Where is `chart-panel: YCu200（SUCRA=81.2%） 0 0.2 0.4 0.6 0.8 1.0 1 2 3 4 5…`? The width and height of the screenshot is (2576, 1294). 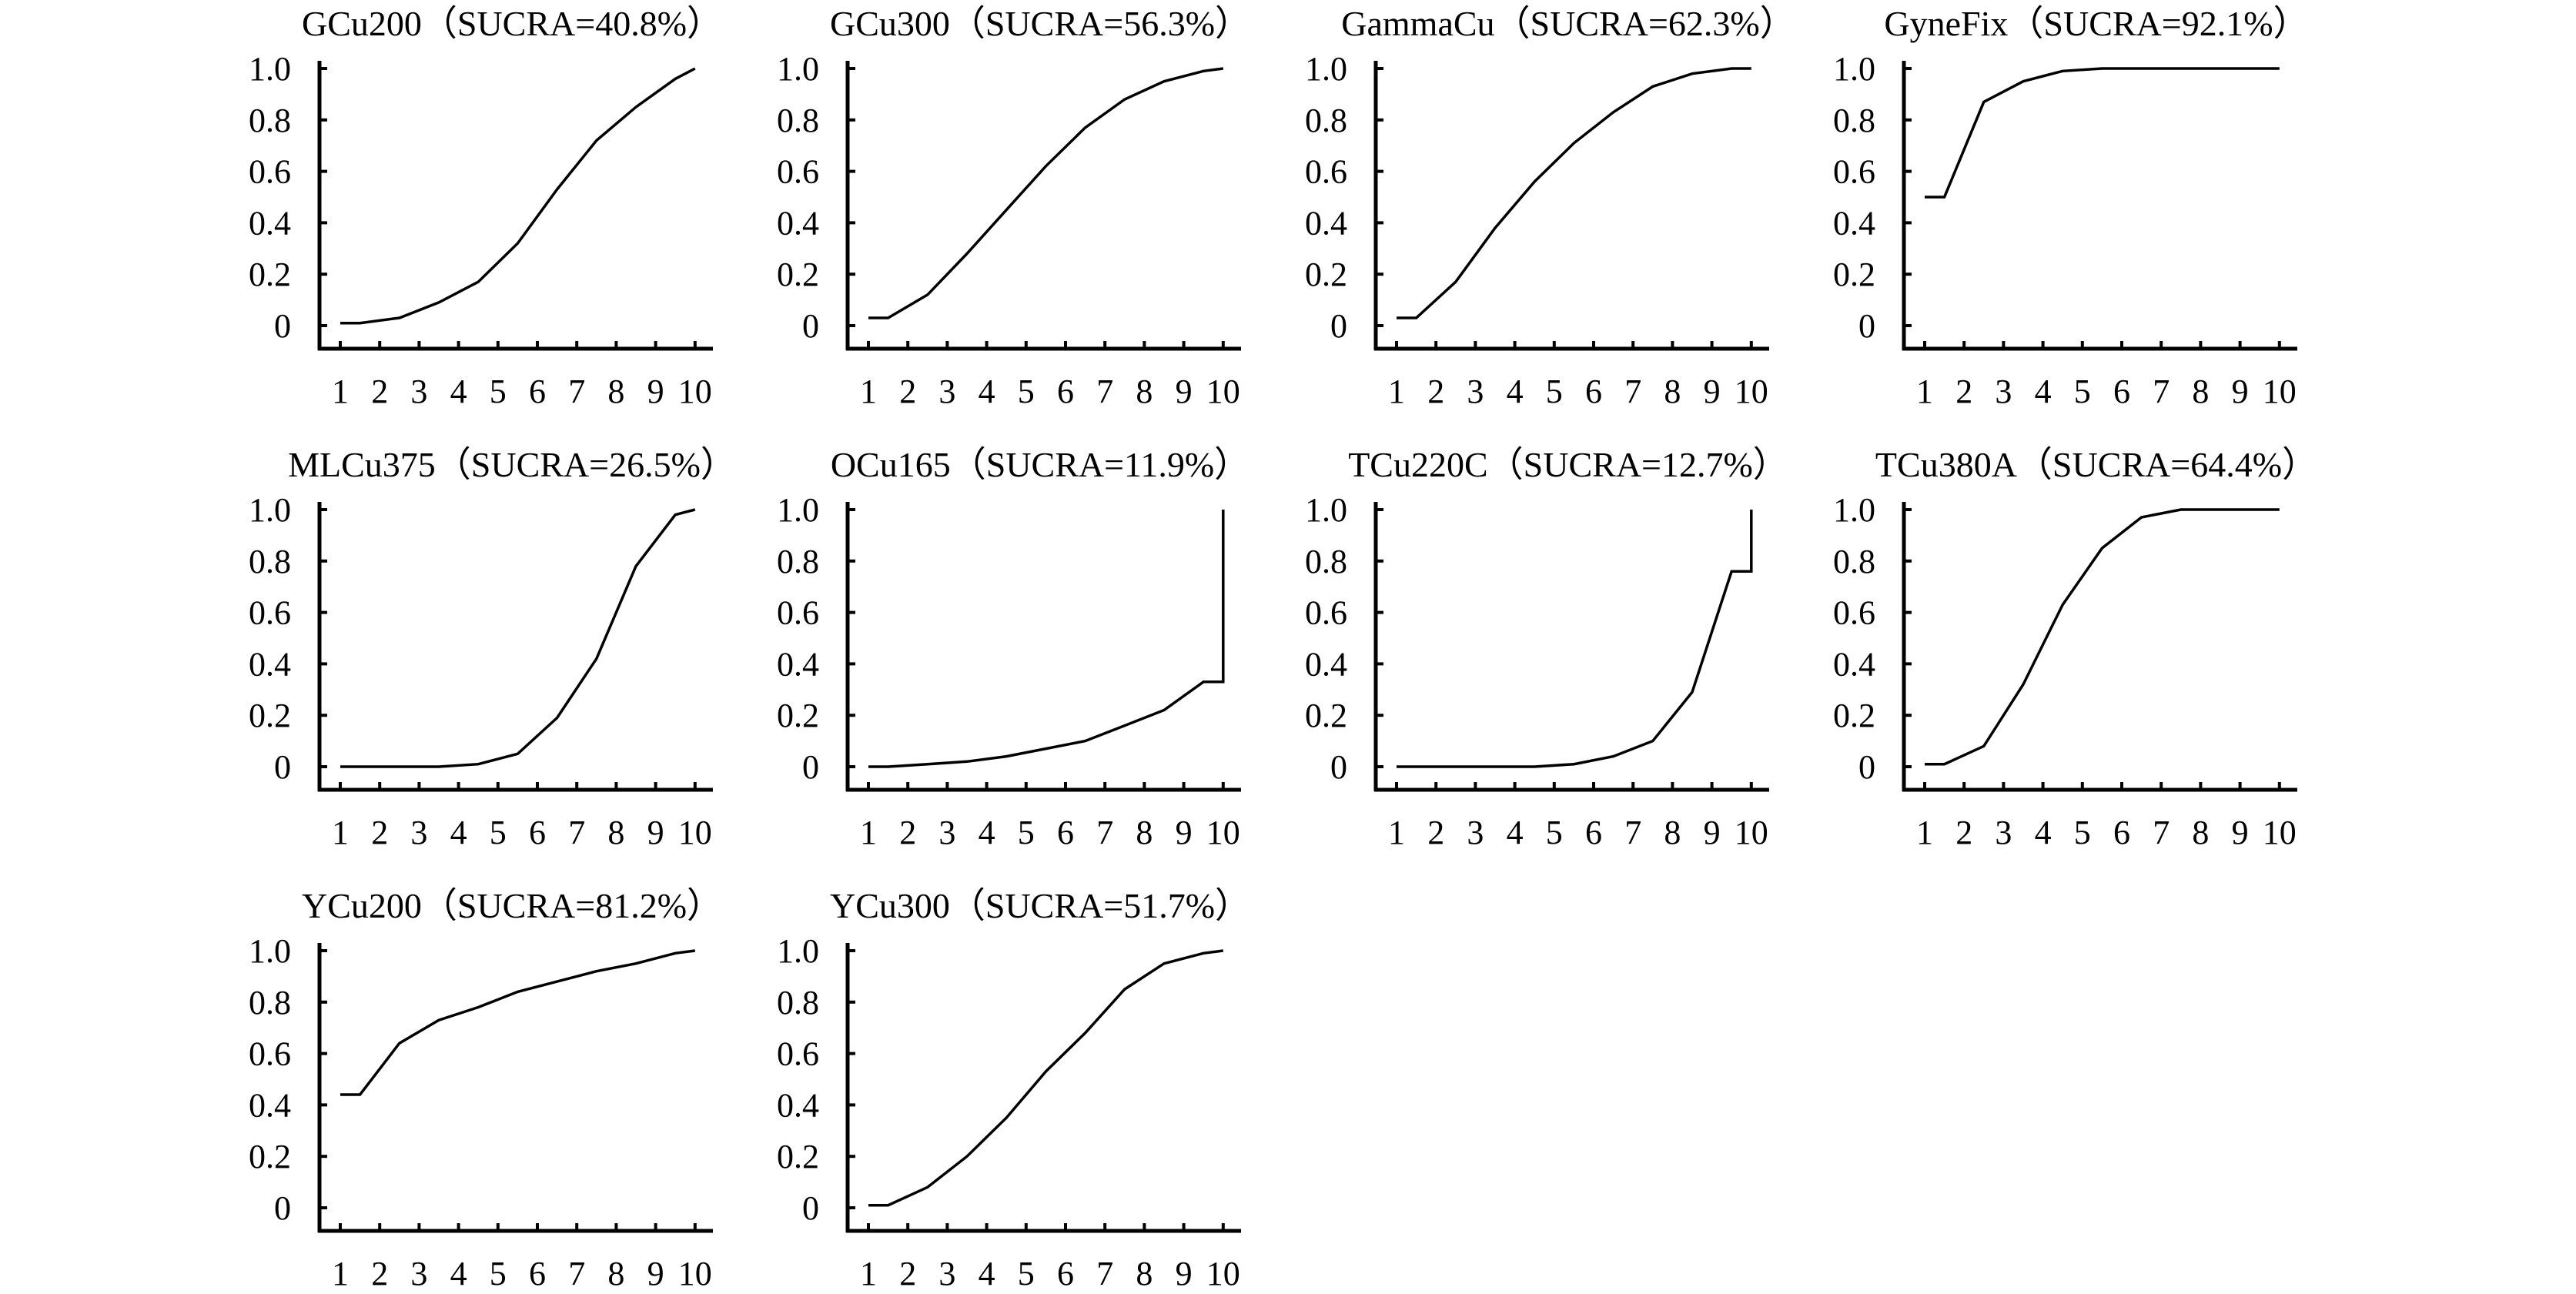
chart-panel: YCu200（SUCRA=81.2%） 0 0.2 0.4 0.6 0.8 1.0 1 2 3 4 5… is located at coordinates (486, 1089).